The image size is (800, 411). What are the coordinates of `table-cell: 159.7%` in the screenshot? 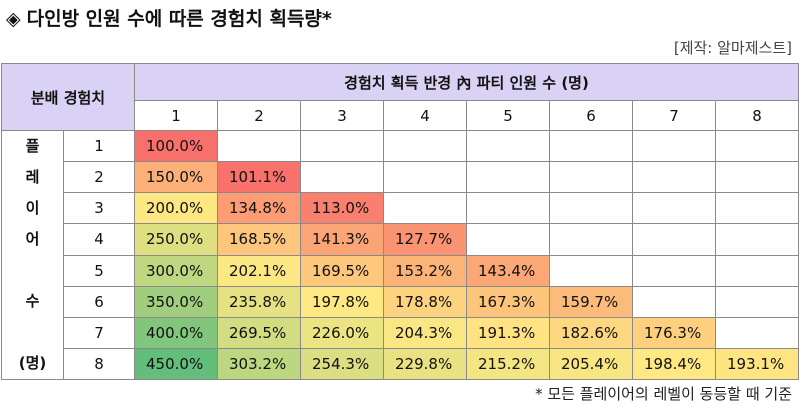 It's located at (591, 301).